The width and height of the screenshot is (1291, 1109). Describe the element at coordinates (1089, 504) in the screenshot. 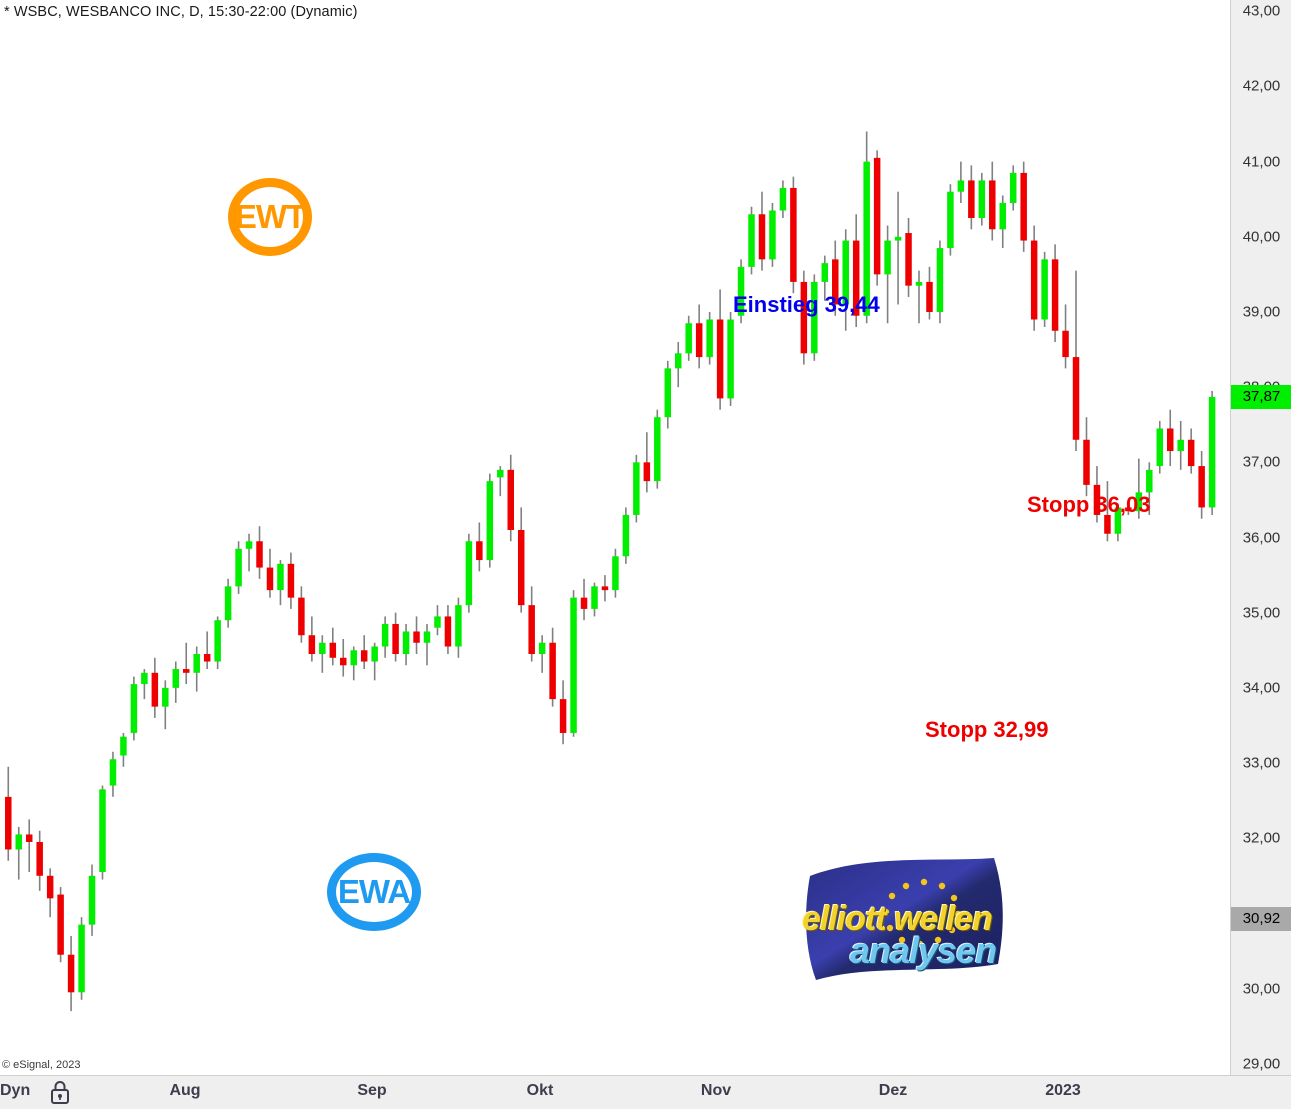

I see `annotation-stop-upper: Stopp 36,03` at that location.